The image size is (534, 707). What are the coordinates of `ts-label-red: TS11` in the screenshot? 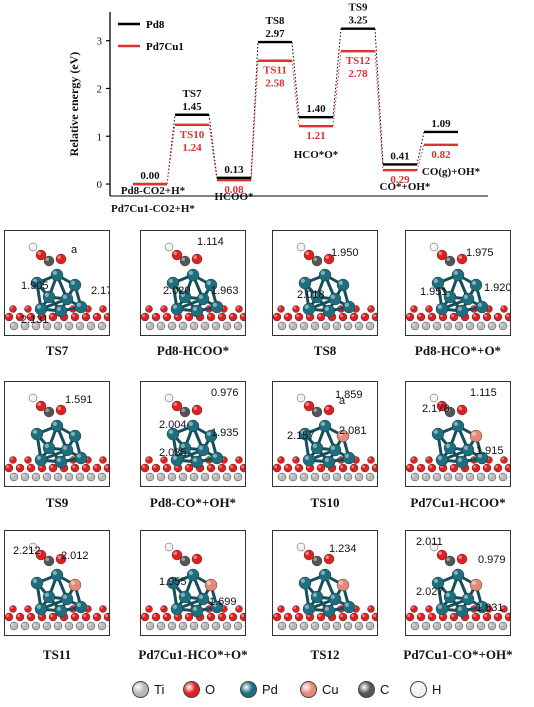 It's located at (275, 71).